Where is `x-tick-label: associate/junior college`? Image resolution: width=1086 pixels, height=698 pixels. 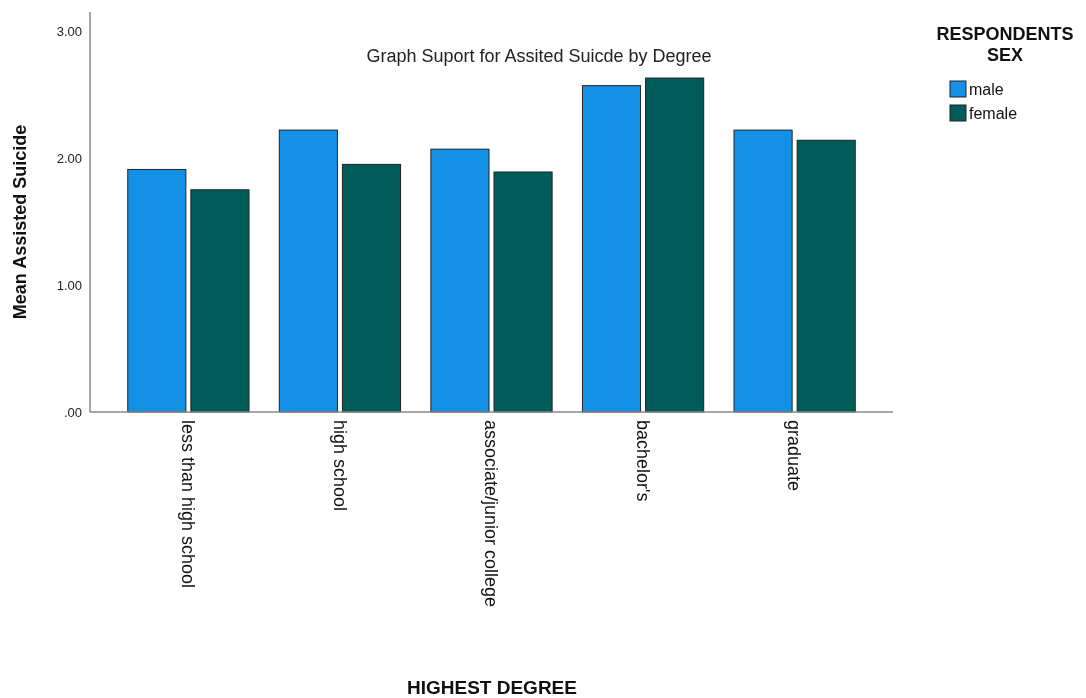
x-tick-label: associate/junior college is located at coordinates (491, 514).